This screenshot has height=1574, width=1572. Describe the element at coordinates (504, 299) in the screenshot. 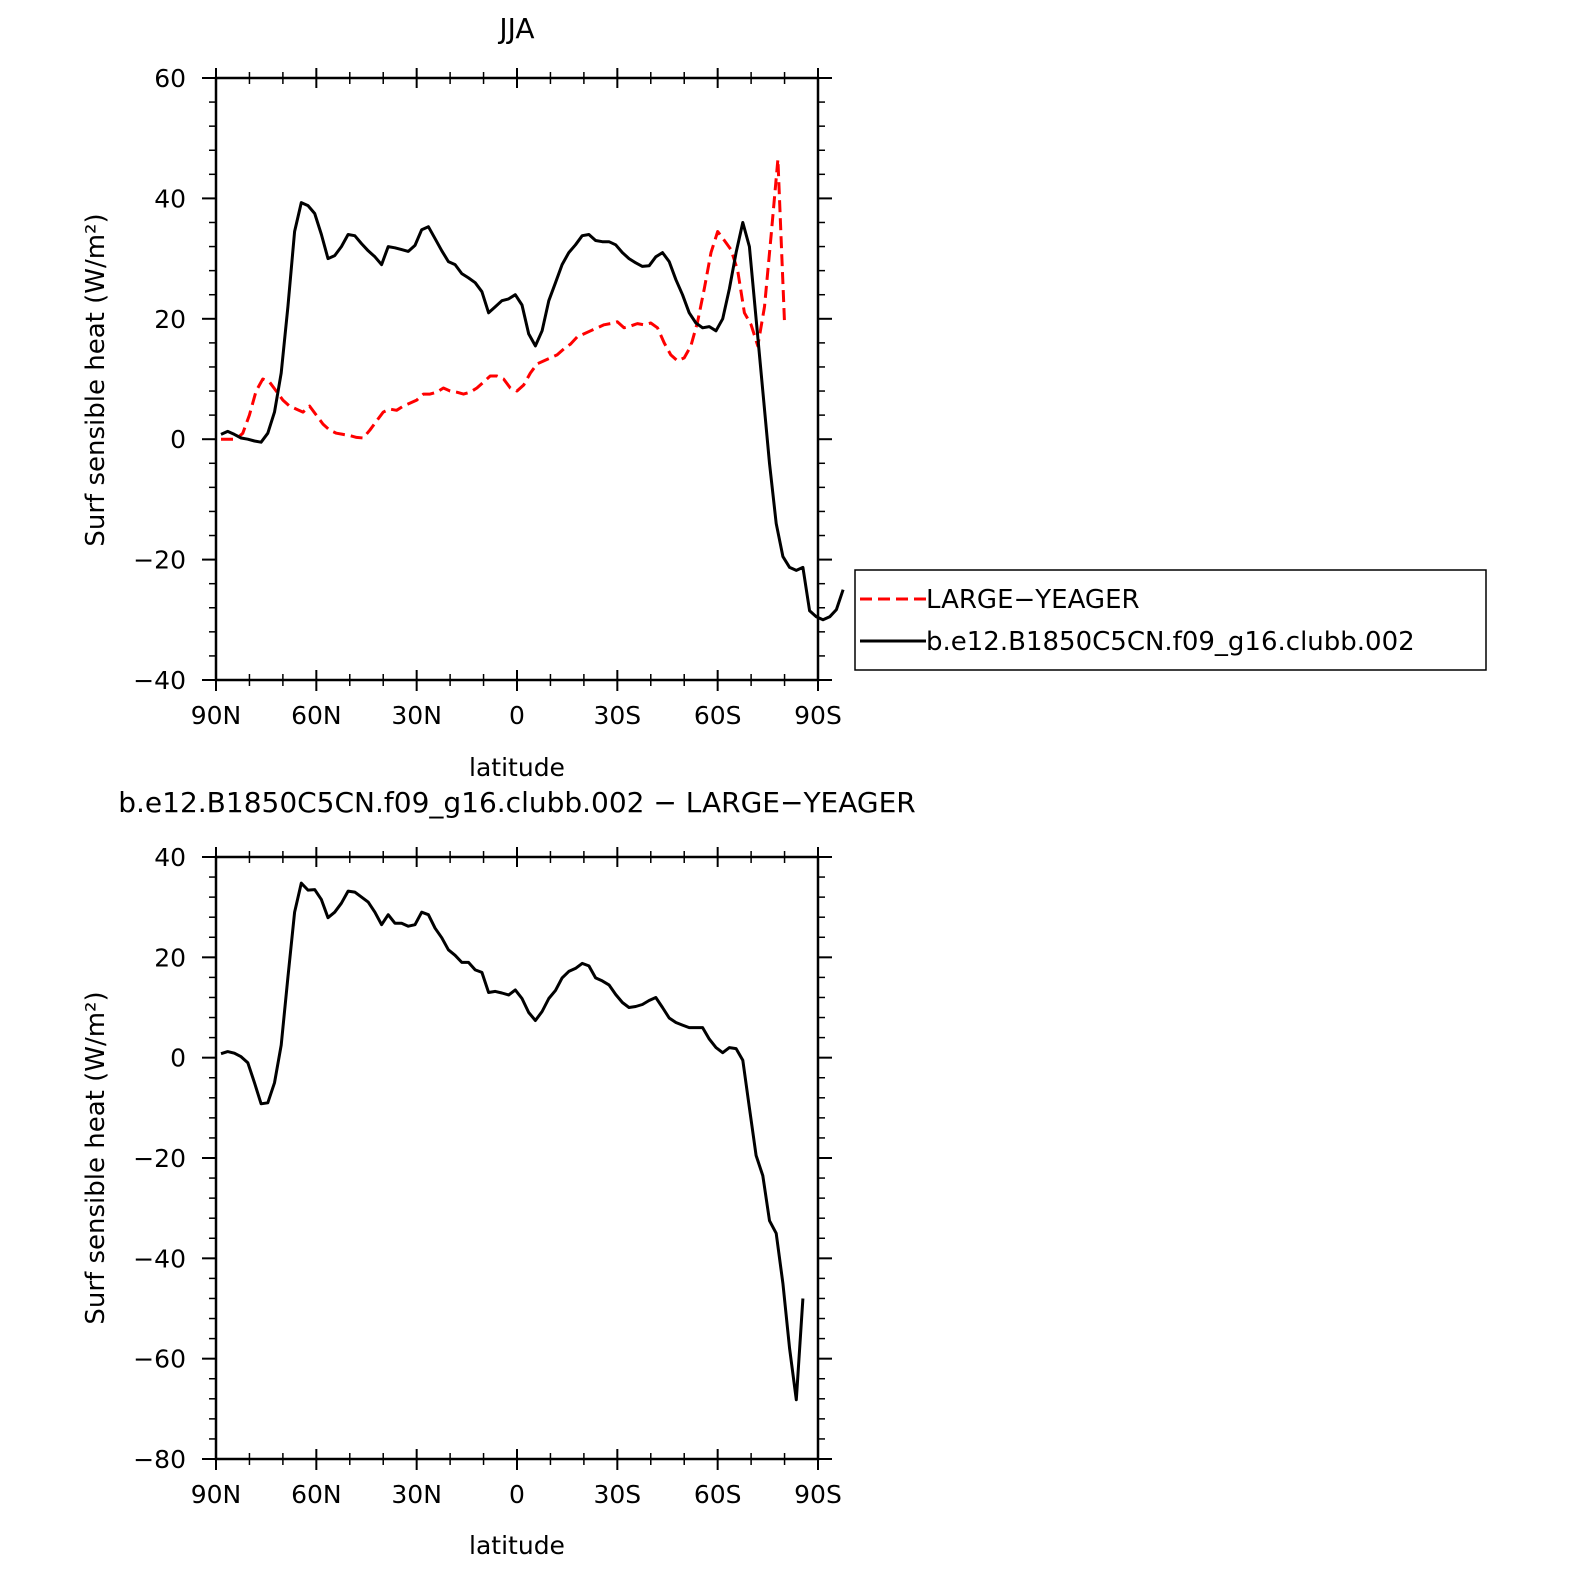

I see `series-line-large-yeager` at that location.